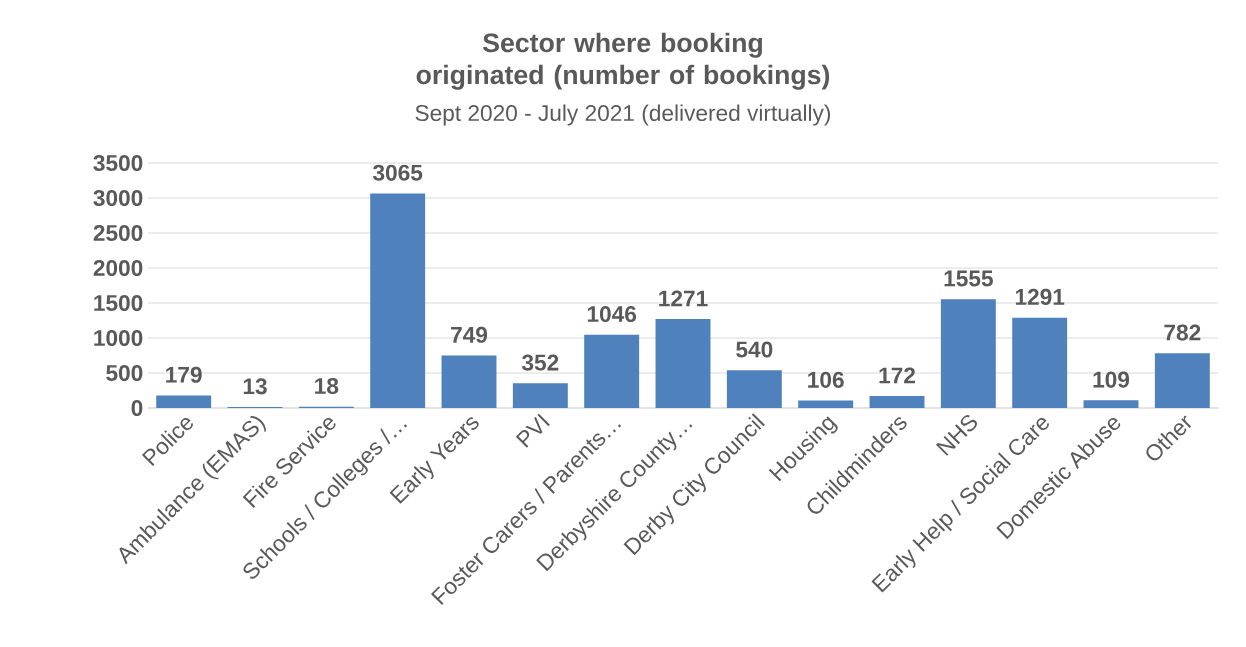 This screenshot has height=647, width=1246. Describe the element at coordinates (623, 115) in the screenshot. I see `chart-subtitle: Sept 2020 - July 2021 (delivered virtually)` at that location.